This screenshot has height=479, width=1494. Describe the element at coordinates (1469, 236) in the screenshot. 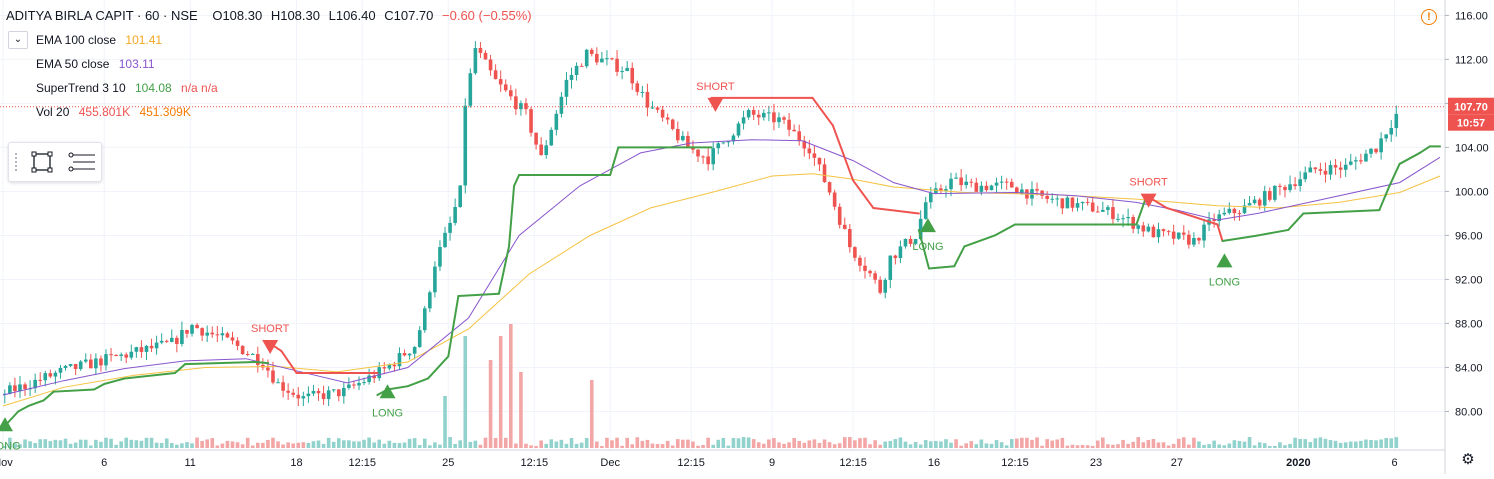

I see `price-tick-label: 96.00` at that location.